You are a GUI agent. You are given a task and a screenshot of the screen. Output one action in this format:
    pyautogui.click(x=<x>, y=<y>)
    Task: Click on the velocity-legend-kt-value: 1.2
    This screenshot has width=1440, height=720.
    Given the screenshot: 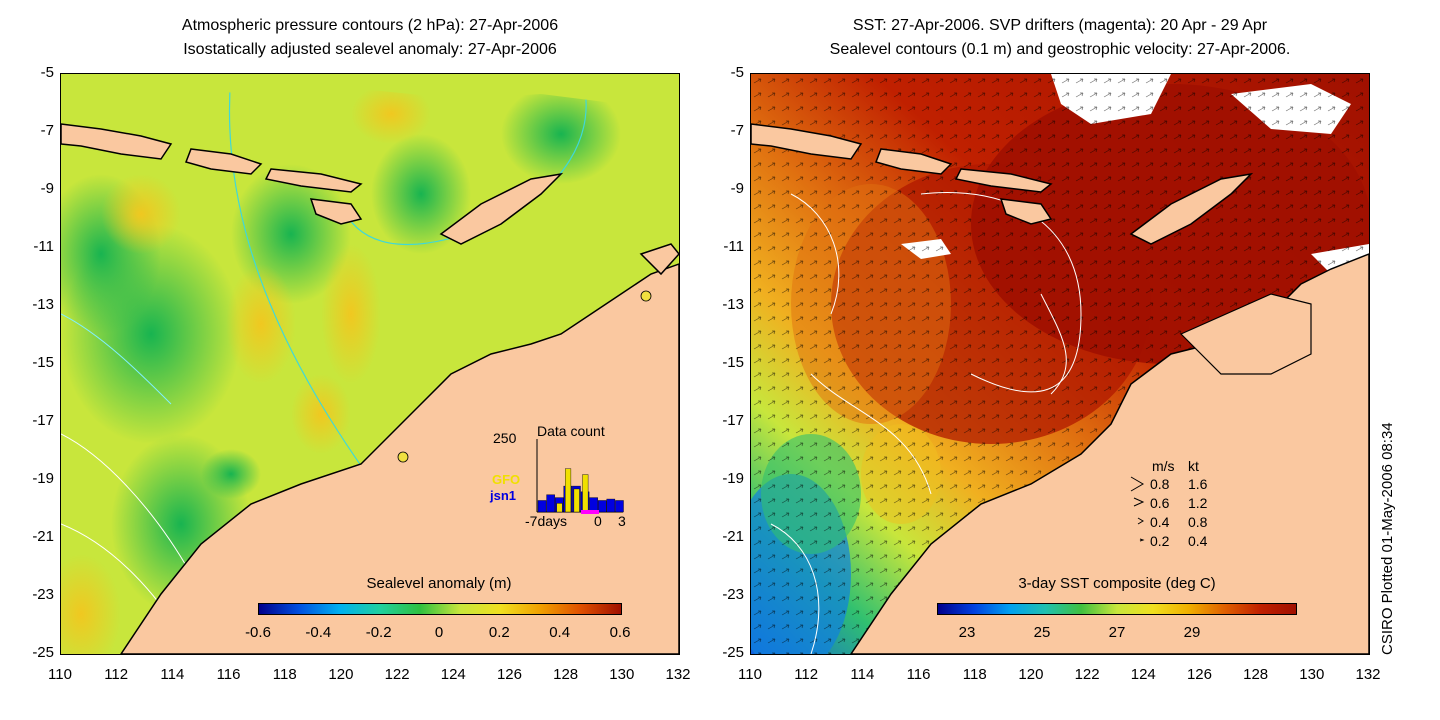 What is the action you would take?
    pyautogui.click(x=1198, y=503)
    